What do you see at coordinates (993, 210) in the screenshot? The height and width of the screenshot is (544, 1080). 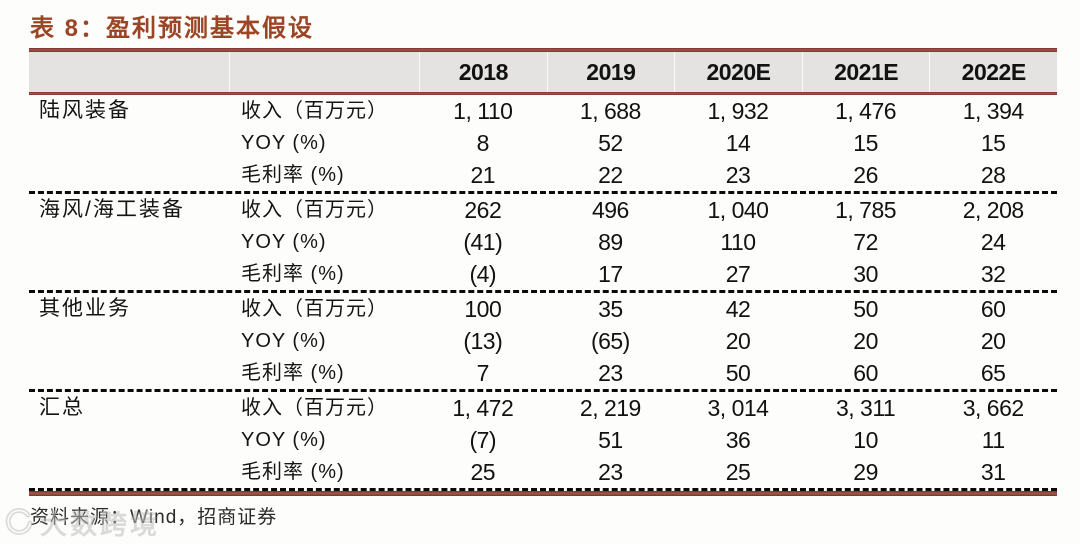 I see `cell-value: 2, 208` at bounding box center [993, 210].